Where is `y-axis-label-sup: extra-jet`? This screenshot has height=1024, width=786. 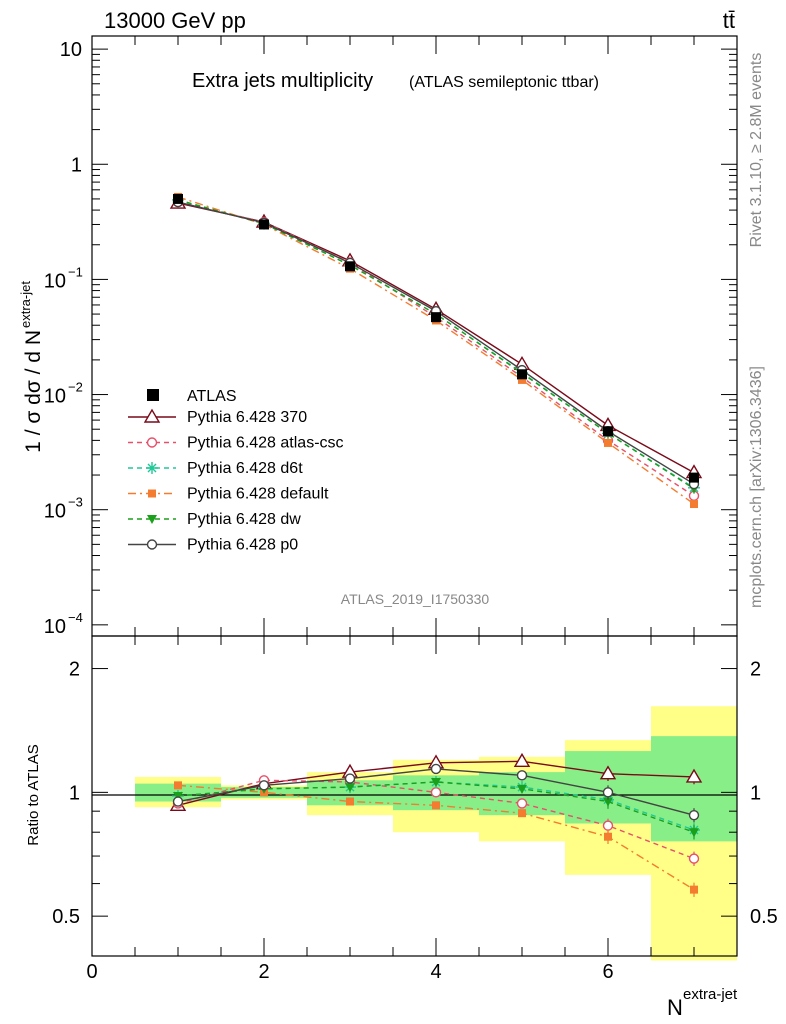 y-axis-label-sup: extra-jet is located at coordinates (25, 304).